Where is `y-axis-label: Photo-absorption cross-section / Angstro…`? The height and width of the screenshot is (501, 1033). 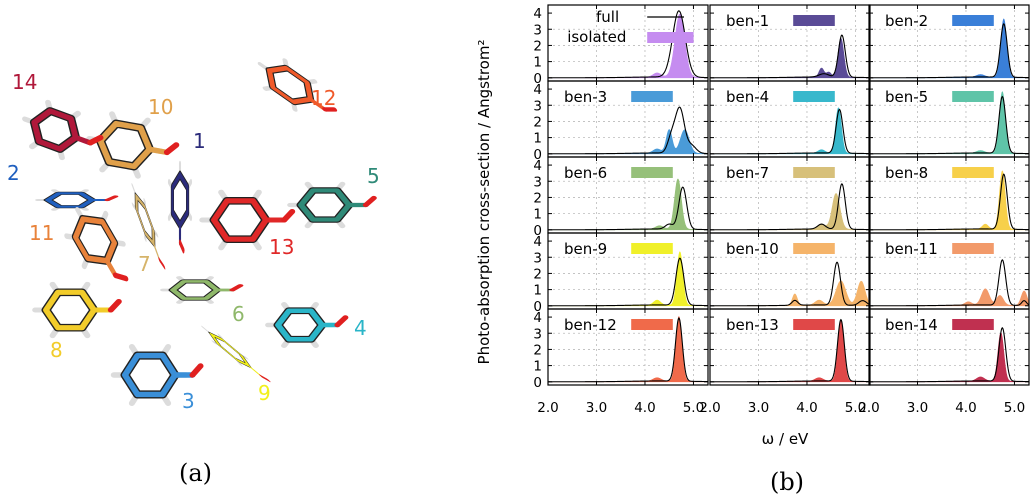
y-axis-label: Photo-absorption cross-section / Angstro… is located at coordinates (484, 202).